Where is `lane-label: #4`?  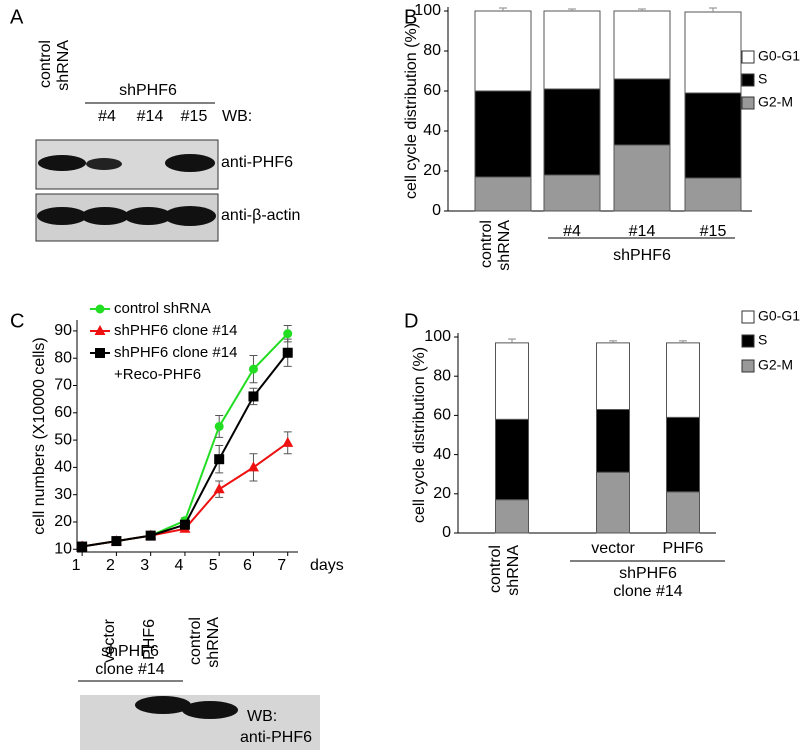
lane-label: #4 is located at coordinates (107, 116).